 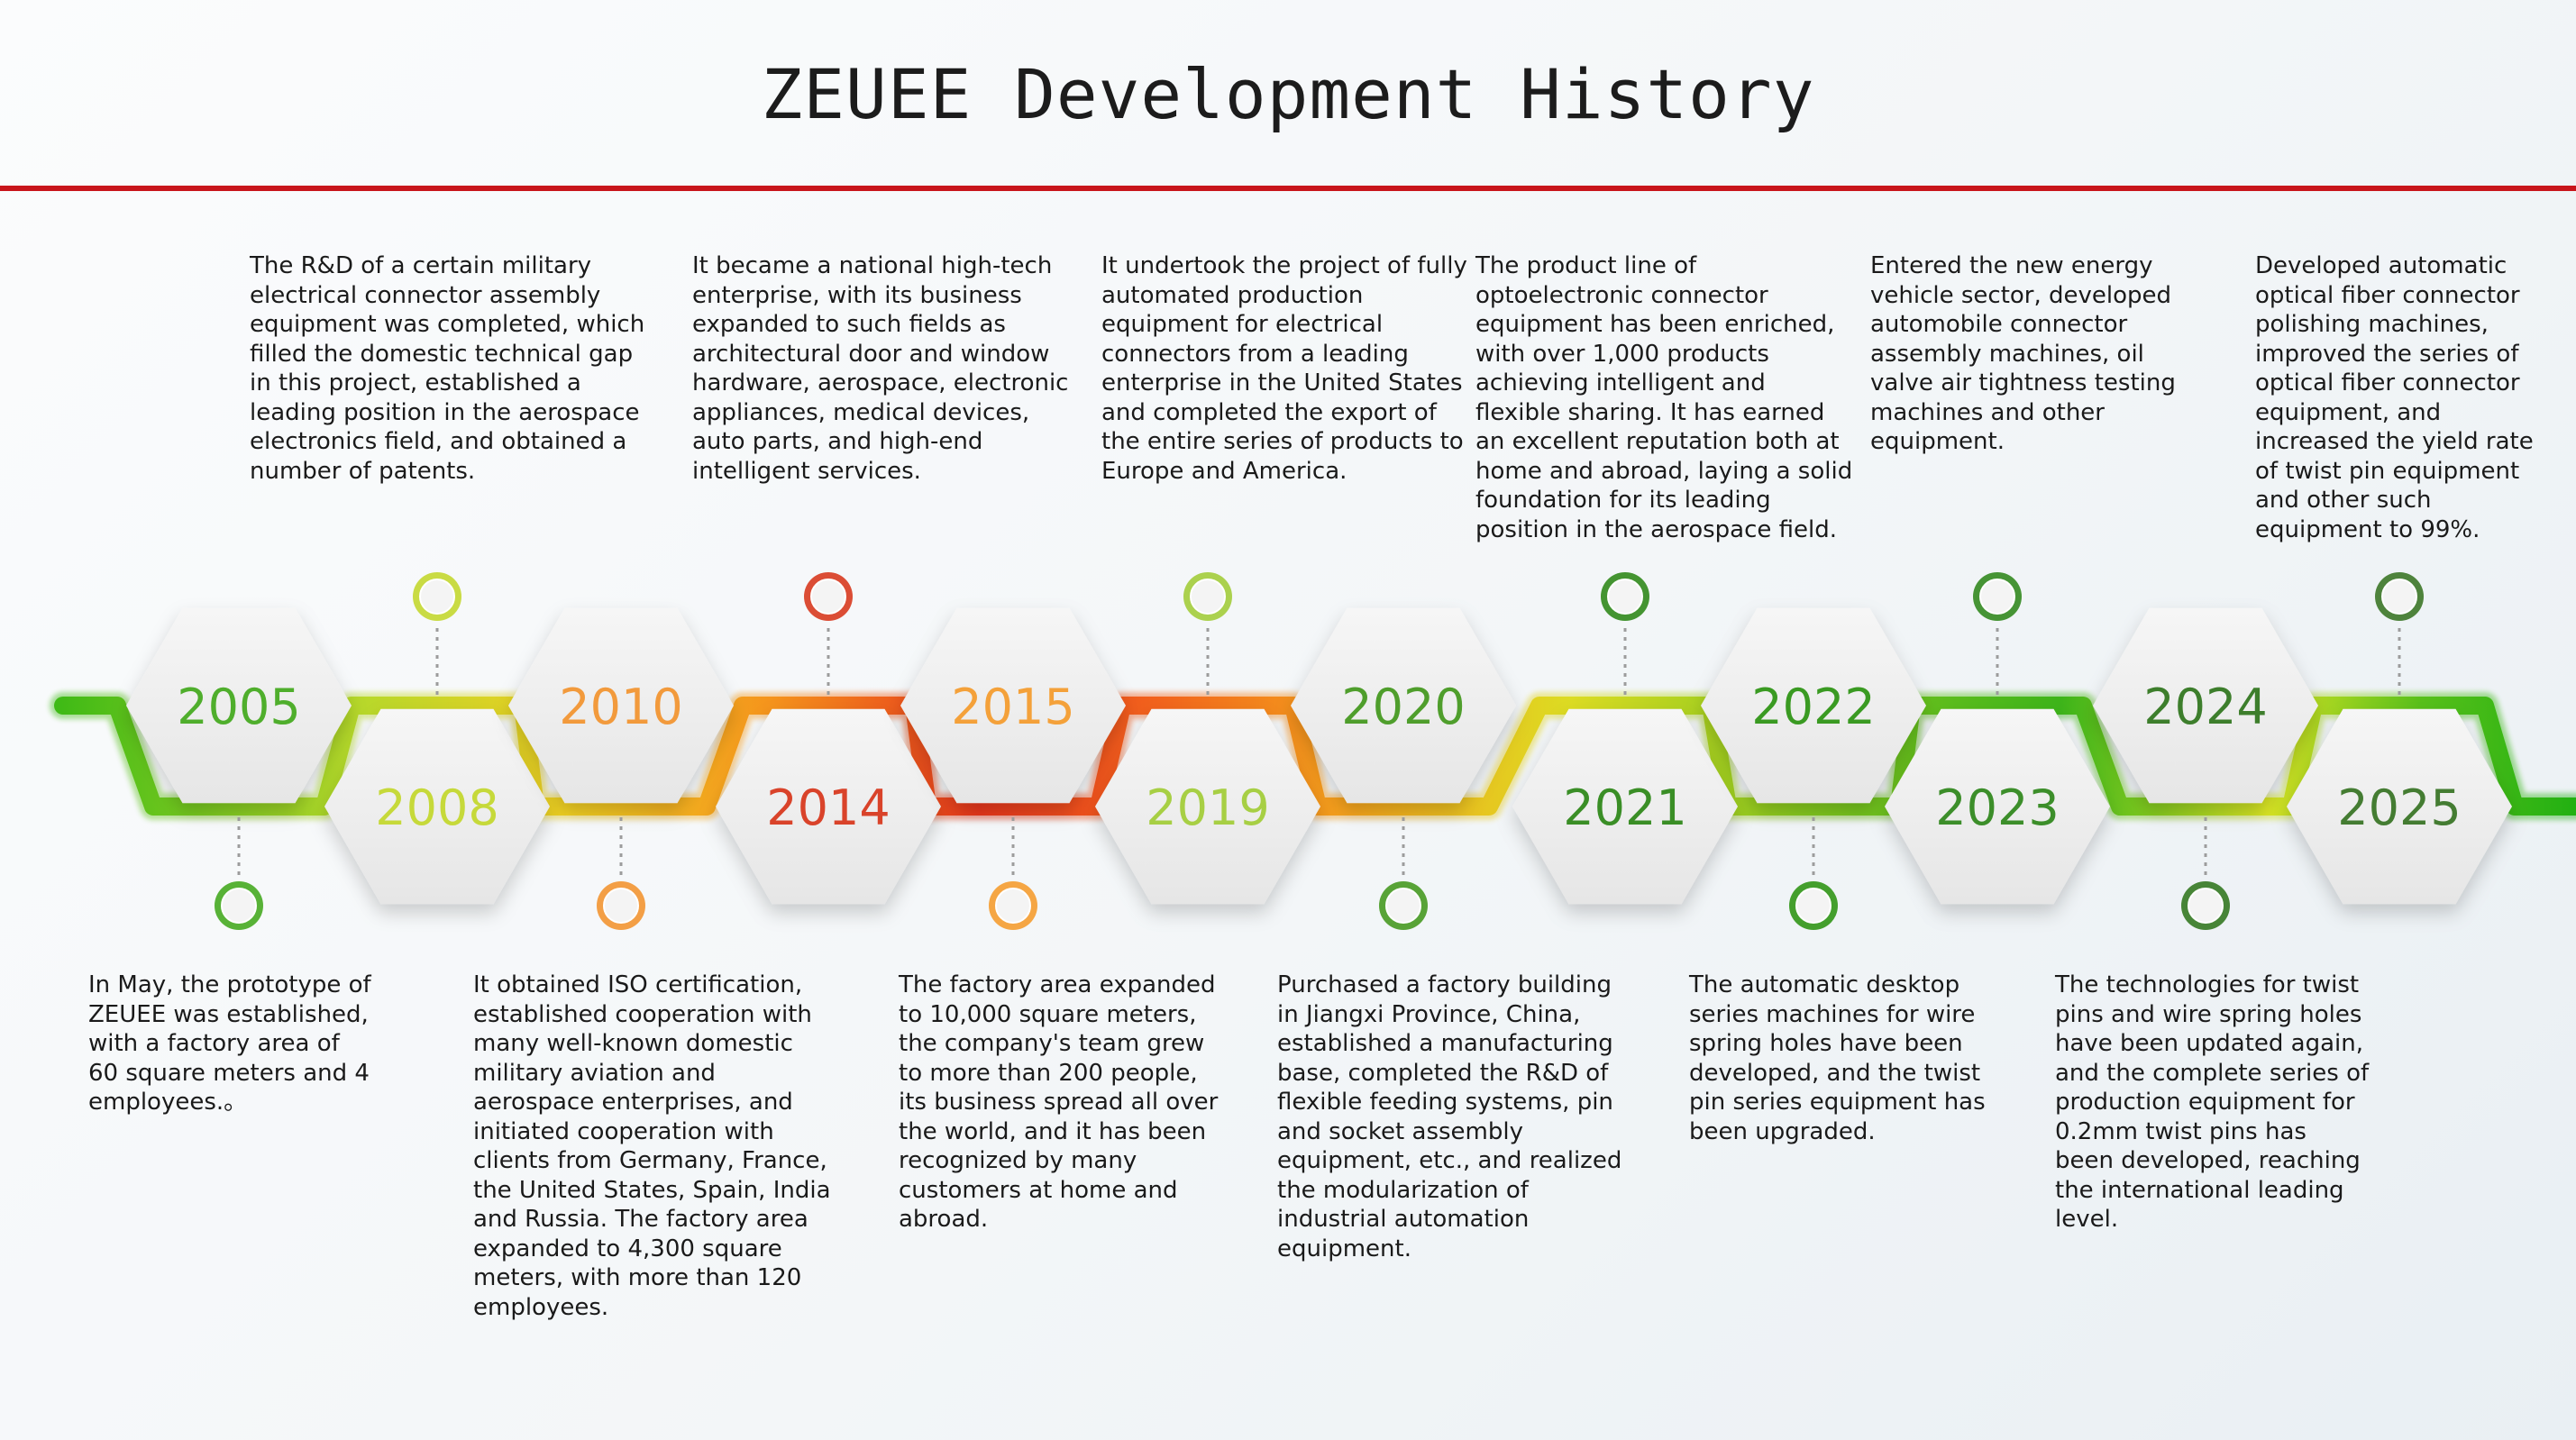 I want to click on page-title: ZEUEE Development History, so click(x=1288, y=94).